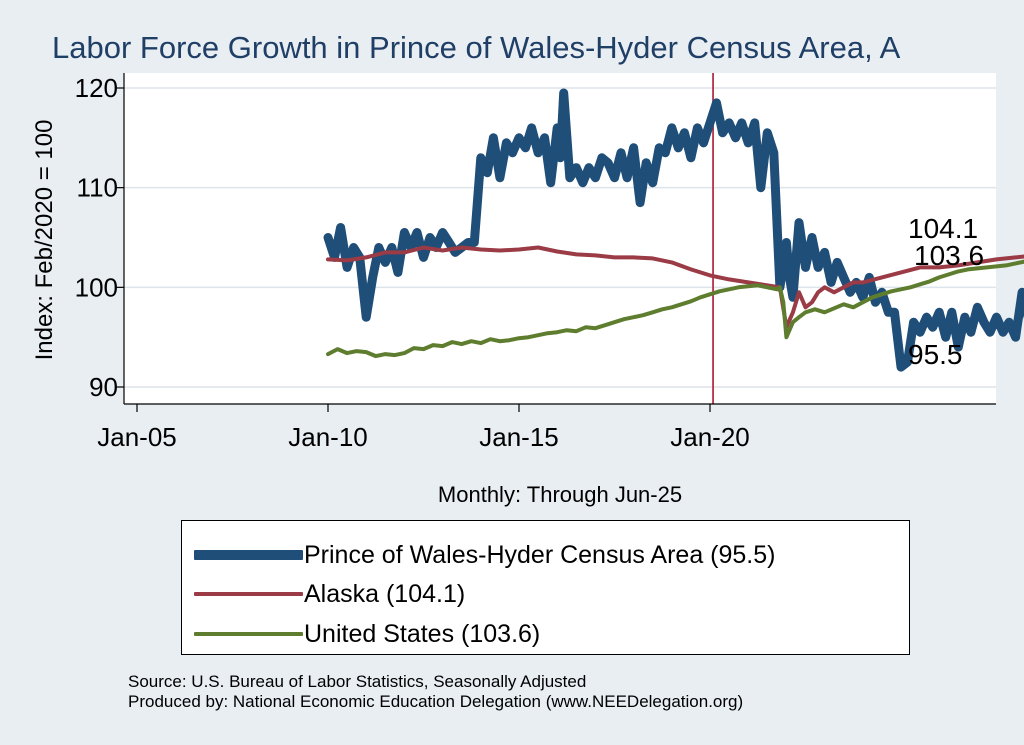  I want to click on x-tick-label-Jan-15: Jan-15, so click(519, 437).